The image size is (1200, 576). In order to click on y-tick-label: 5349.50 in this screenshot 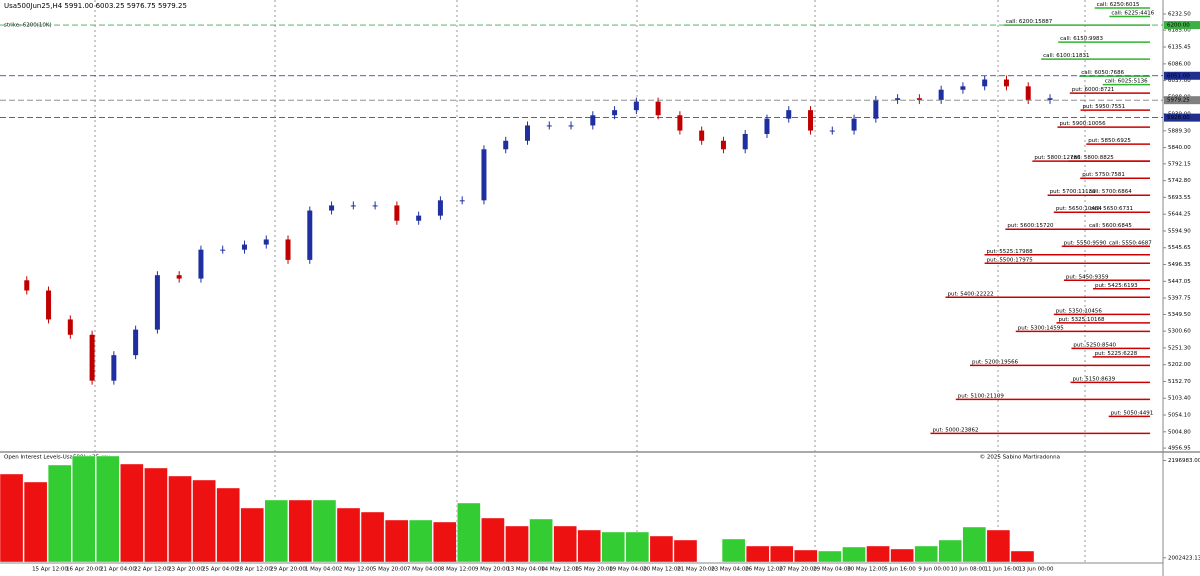, I will do `click(1179, 315)`.